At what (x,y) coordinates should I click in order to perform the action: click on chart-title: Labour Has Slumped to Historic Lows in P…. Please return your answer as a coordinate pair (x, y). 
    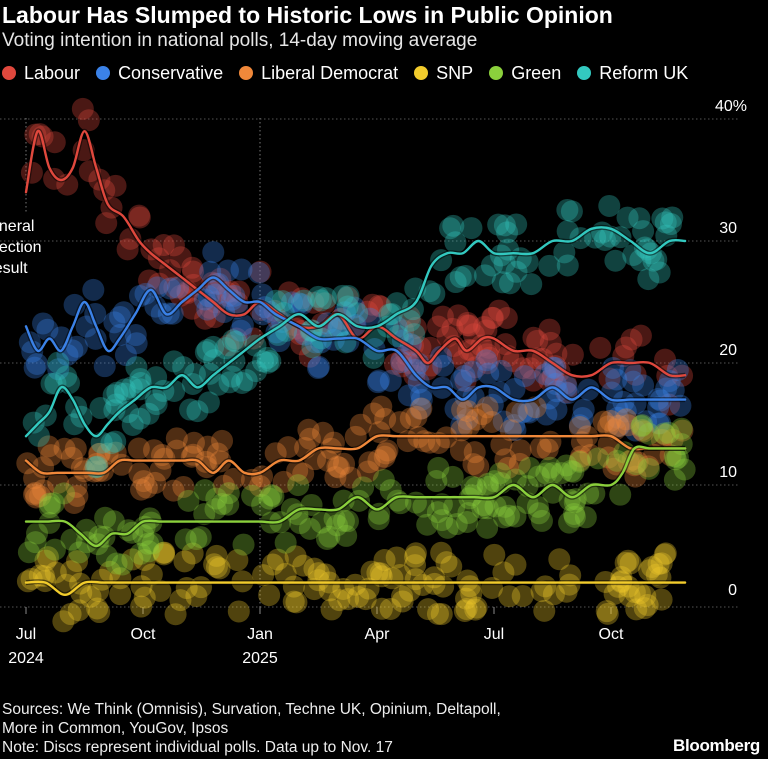
    Looking at the image, I should click on (307, 15).